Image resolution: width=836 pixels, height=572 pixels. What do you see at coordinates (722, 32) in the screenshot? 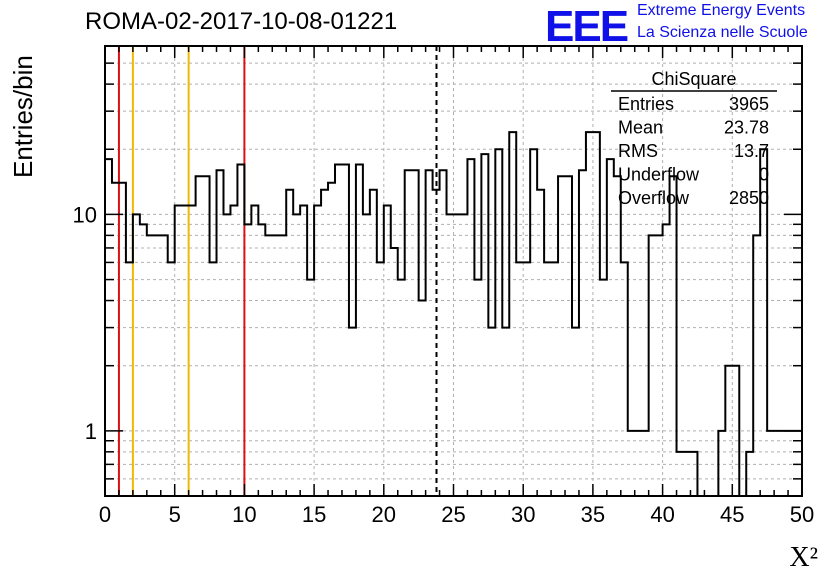
I see `logo-line-2: La Scienza nelle Scuole` at bounding box center [722, 32].